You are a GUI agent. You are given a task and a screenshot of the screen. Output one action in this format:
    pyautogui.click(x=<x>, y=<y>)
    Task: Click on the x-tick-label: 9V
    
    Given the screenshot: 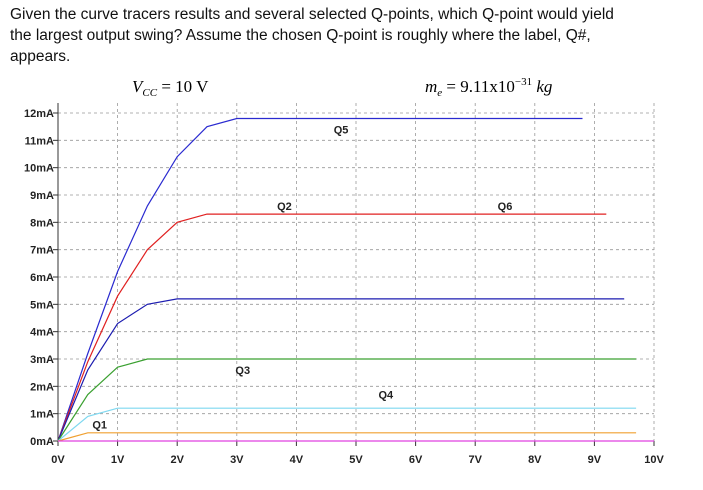 What is the action you would take?
    pyautogui.click(x=595, y=460)
    